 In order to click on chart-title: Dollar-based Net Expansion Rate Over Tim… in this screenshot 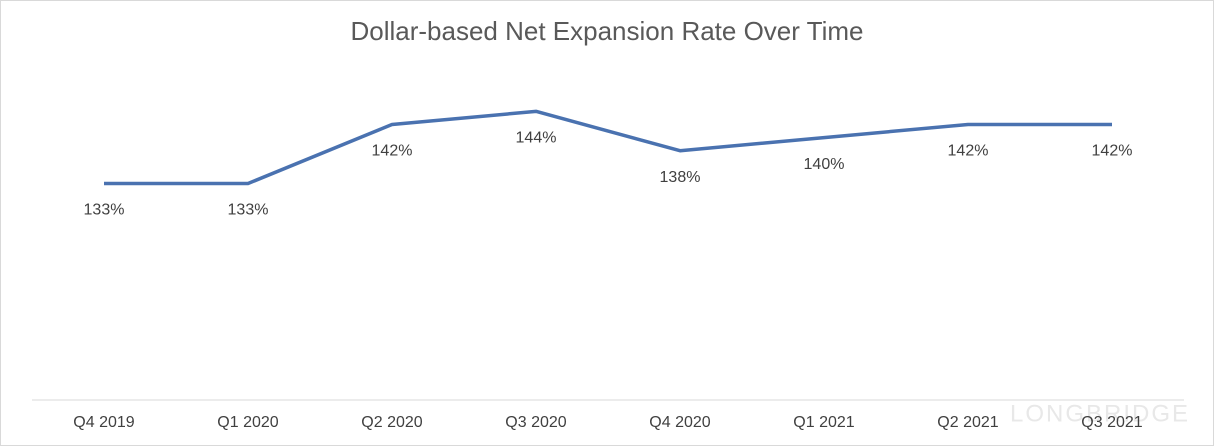, I will do `click(606, 31)`.